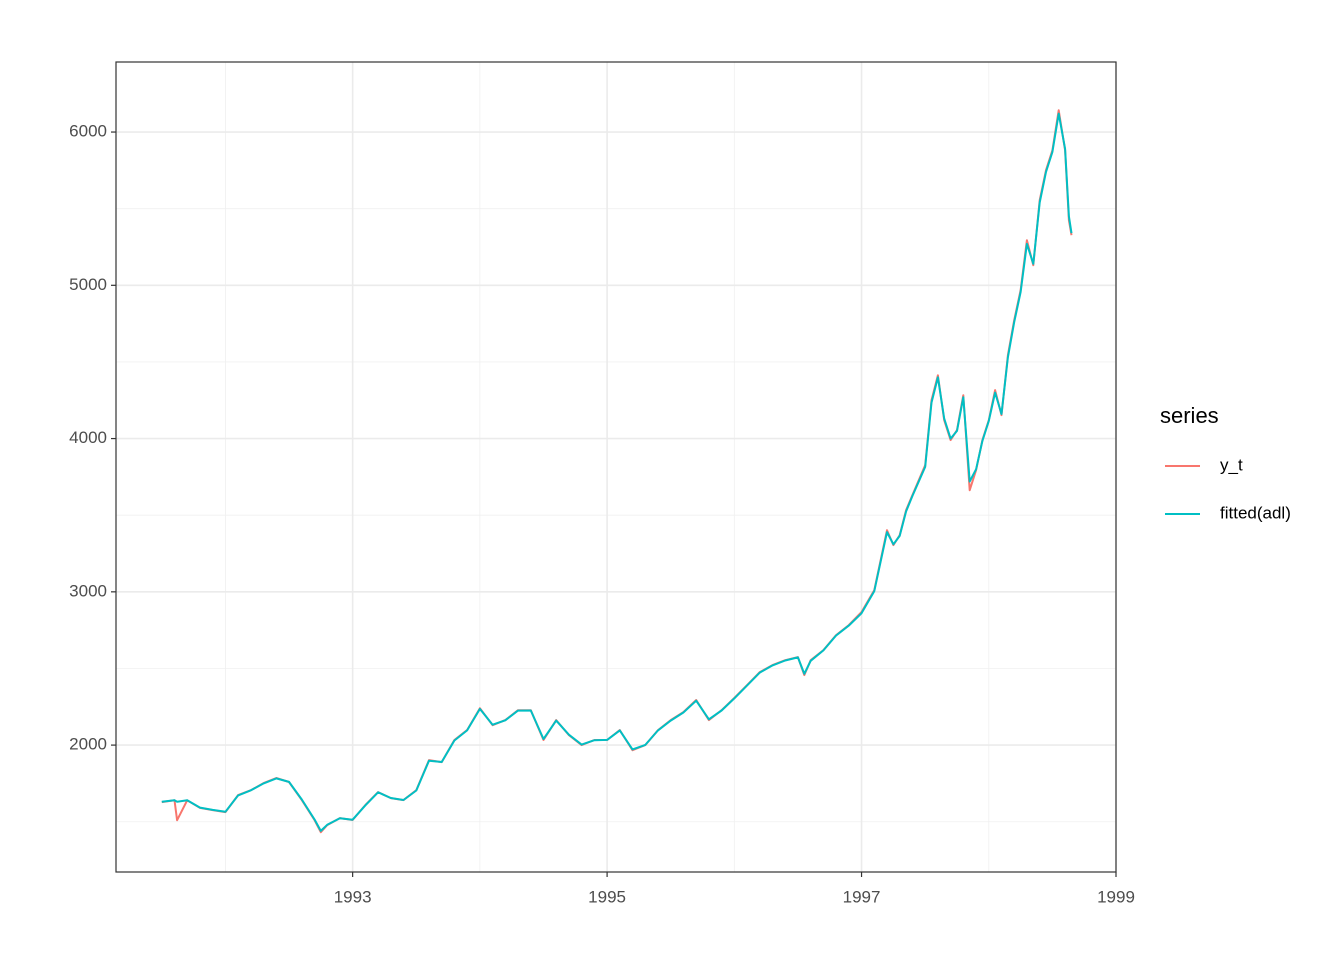 This screenshot has height=960, width=1344. Describe the element at coordinates (1255, 512) in the screenshot. I see `legend-label: fitted(adl)` at that location.